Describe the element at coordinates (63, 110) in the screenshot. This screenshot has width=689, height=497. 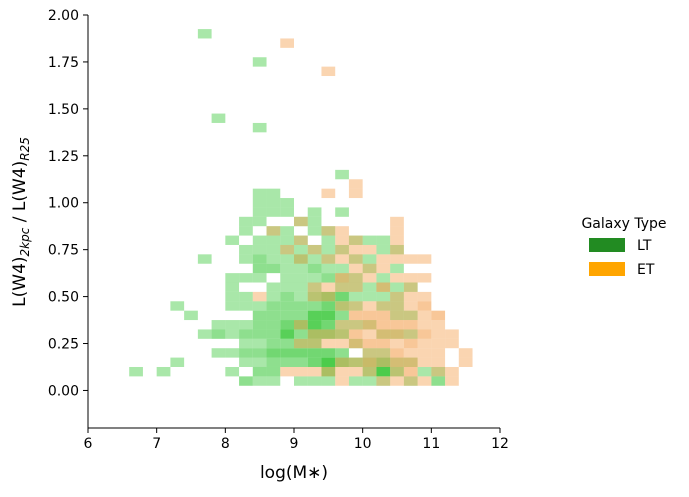
I see `y-tick-label: 1.50` at that location.